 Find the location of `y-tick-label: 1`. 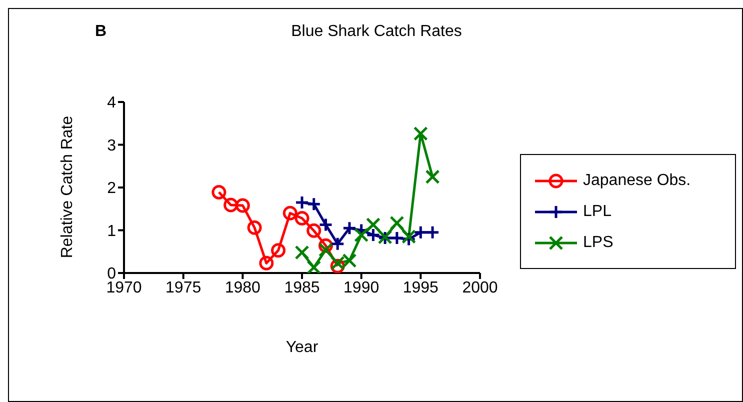

y-tick-label: 1 is located at coordinates (111, 231).